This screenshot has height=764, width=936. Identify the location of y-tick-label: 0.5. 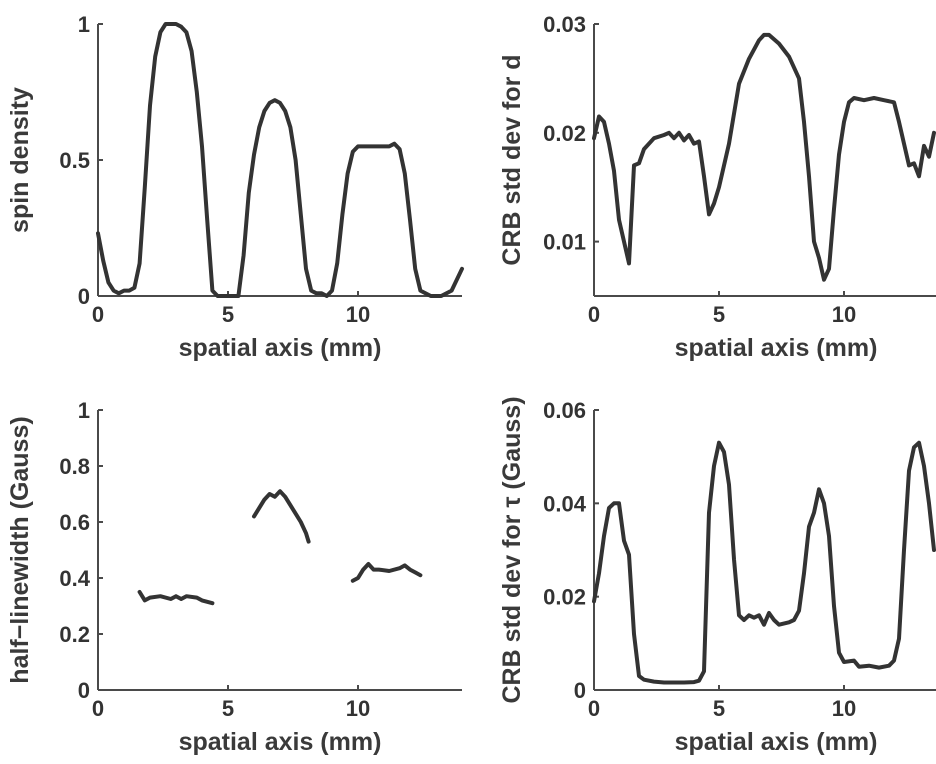
(74, 160).